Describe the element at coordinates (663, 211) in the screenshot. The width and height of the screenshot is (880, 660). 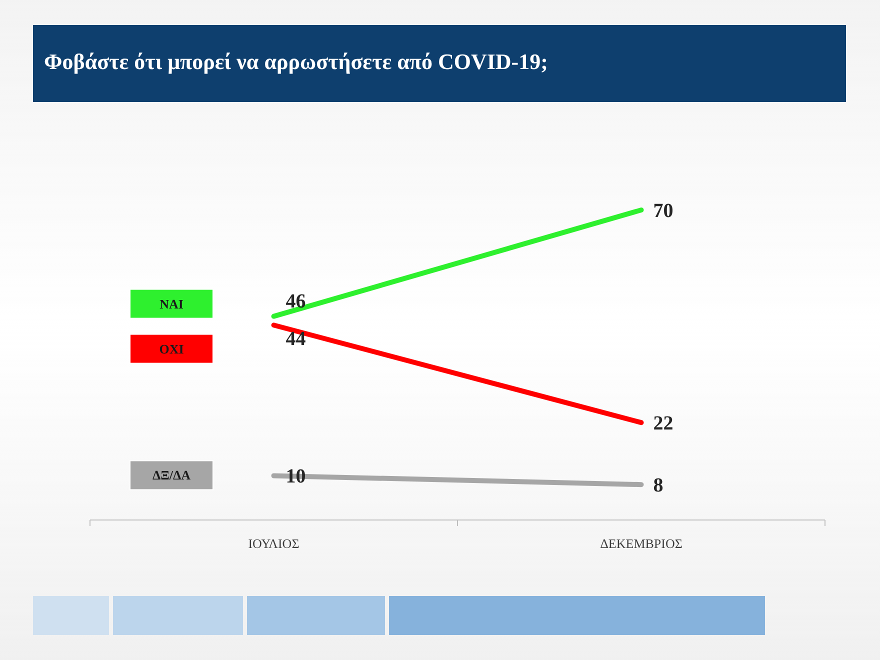
I see `data-label: 70` at that location.